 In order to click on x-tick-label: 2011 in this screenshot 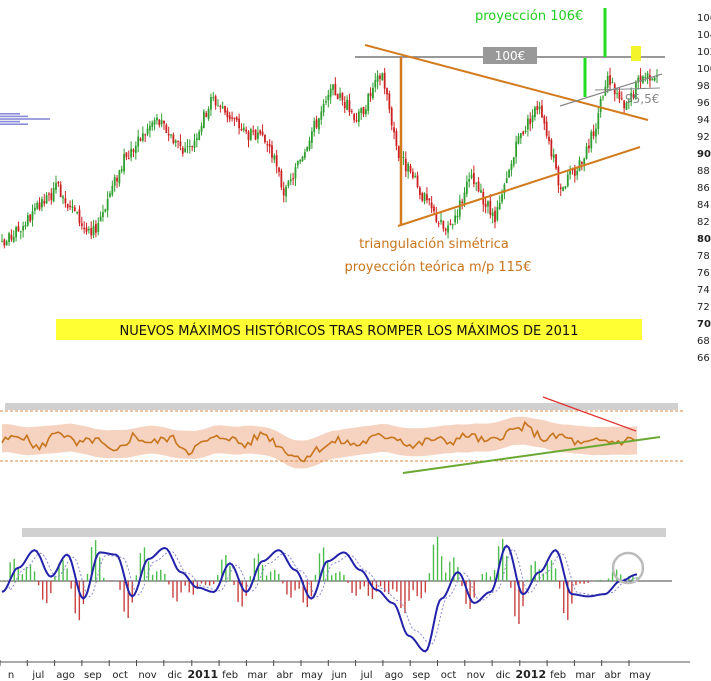, I will do `click(202, 674)`.